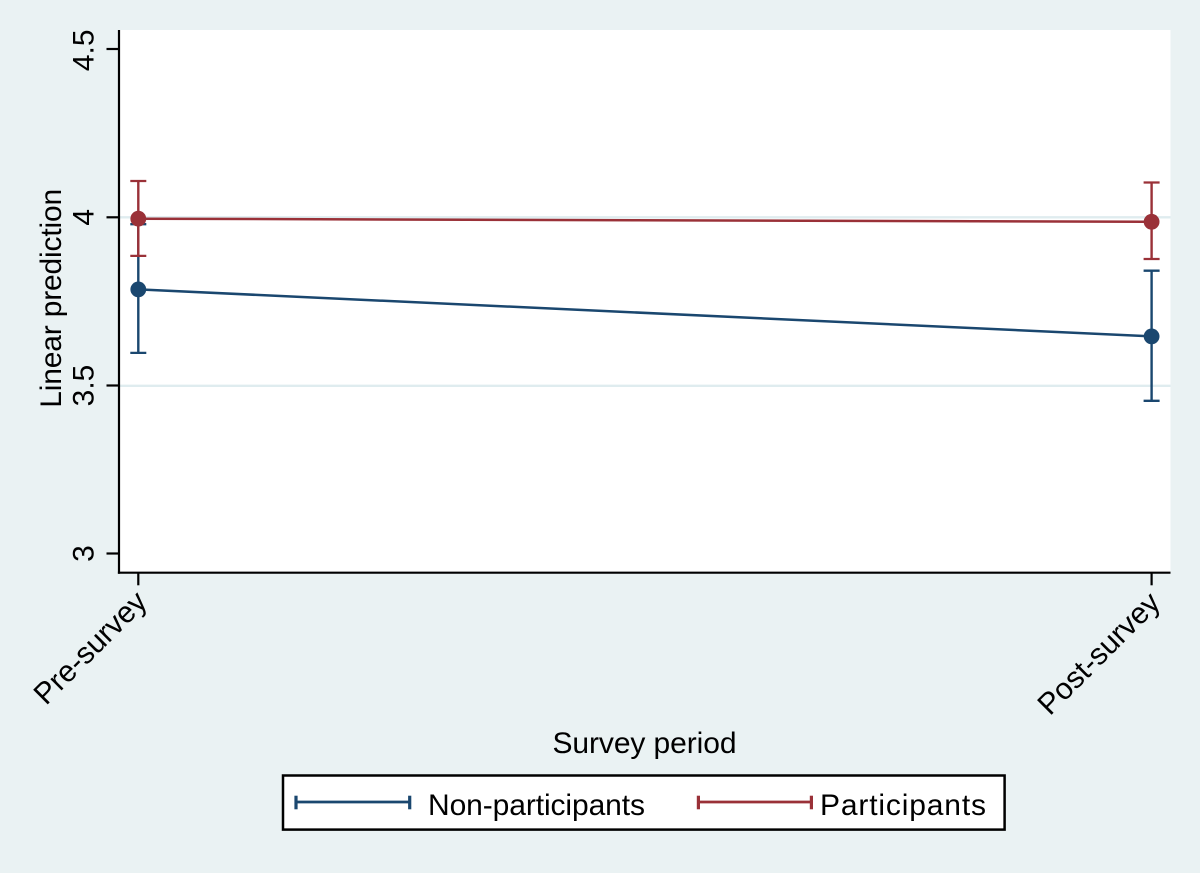  Describe the element at coordinates (903, 805) in the screenshot. I see `svg-text: Participants` at that location.